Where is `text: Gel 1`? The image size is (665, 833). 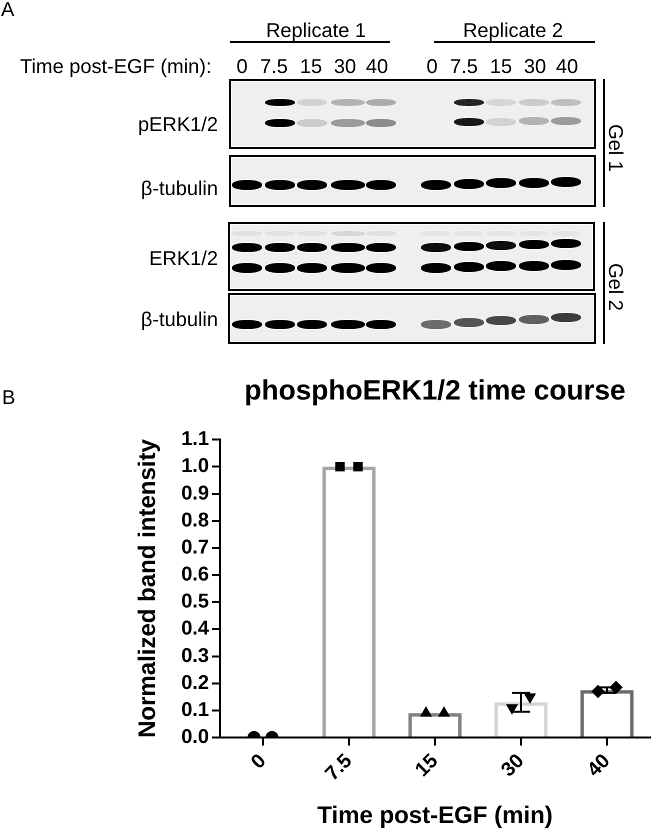
text: Gel 1 is located at coordinates (615, 148).